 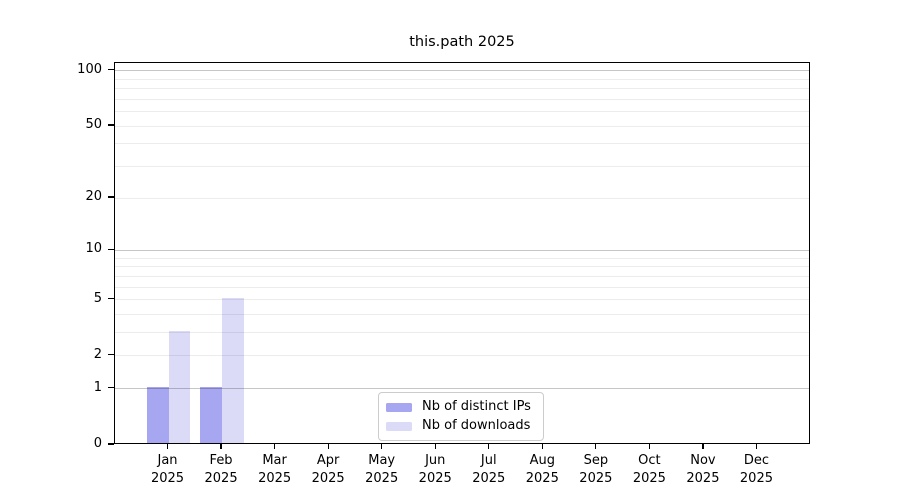 I want to click on x-tick-label-dec: Dec 2025, so click(x=756, y=469).